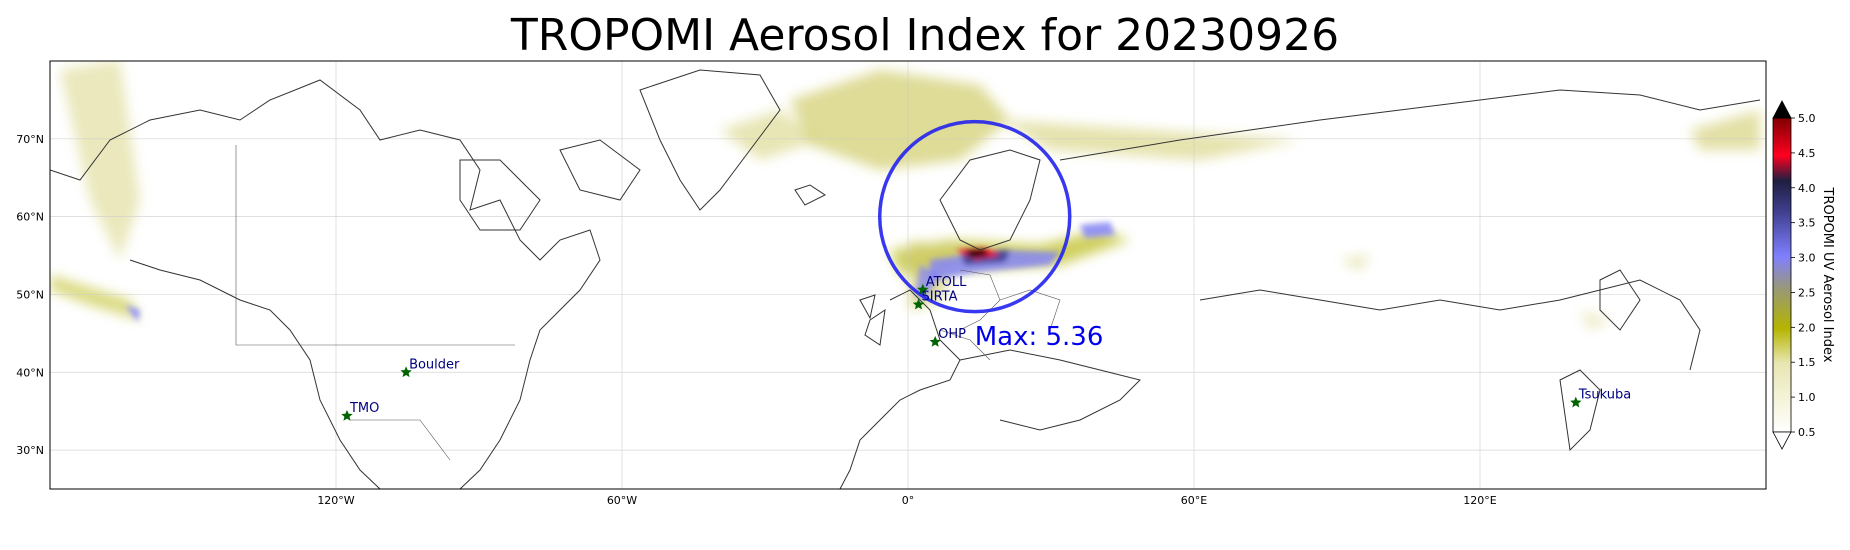 The height and width of the screenshot is (550, 1850). I want to click on lon-tick-labels: 120°W 60°W 0° 60°E 120°E, so click(906, 500).